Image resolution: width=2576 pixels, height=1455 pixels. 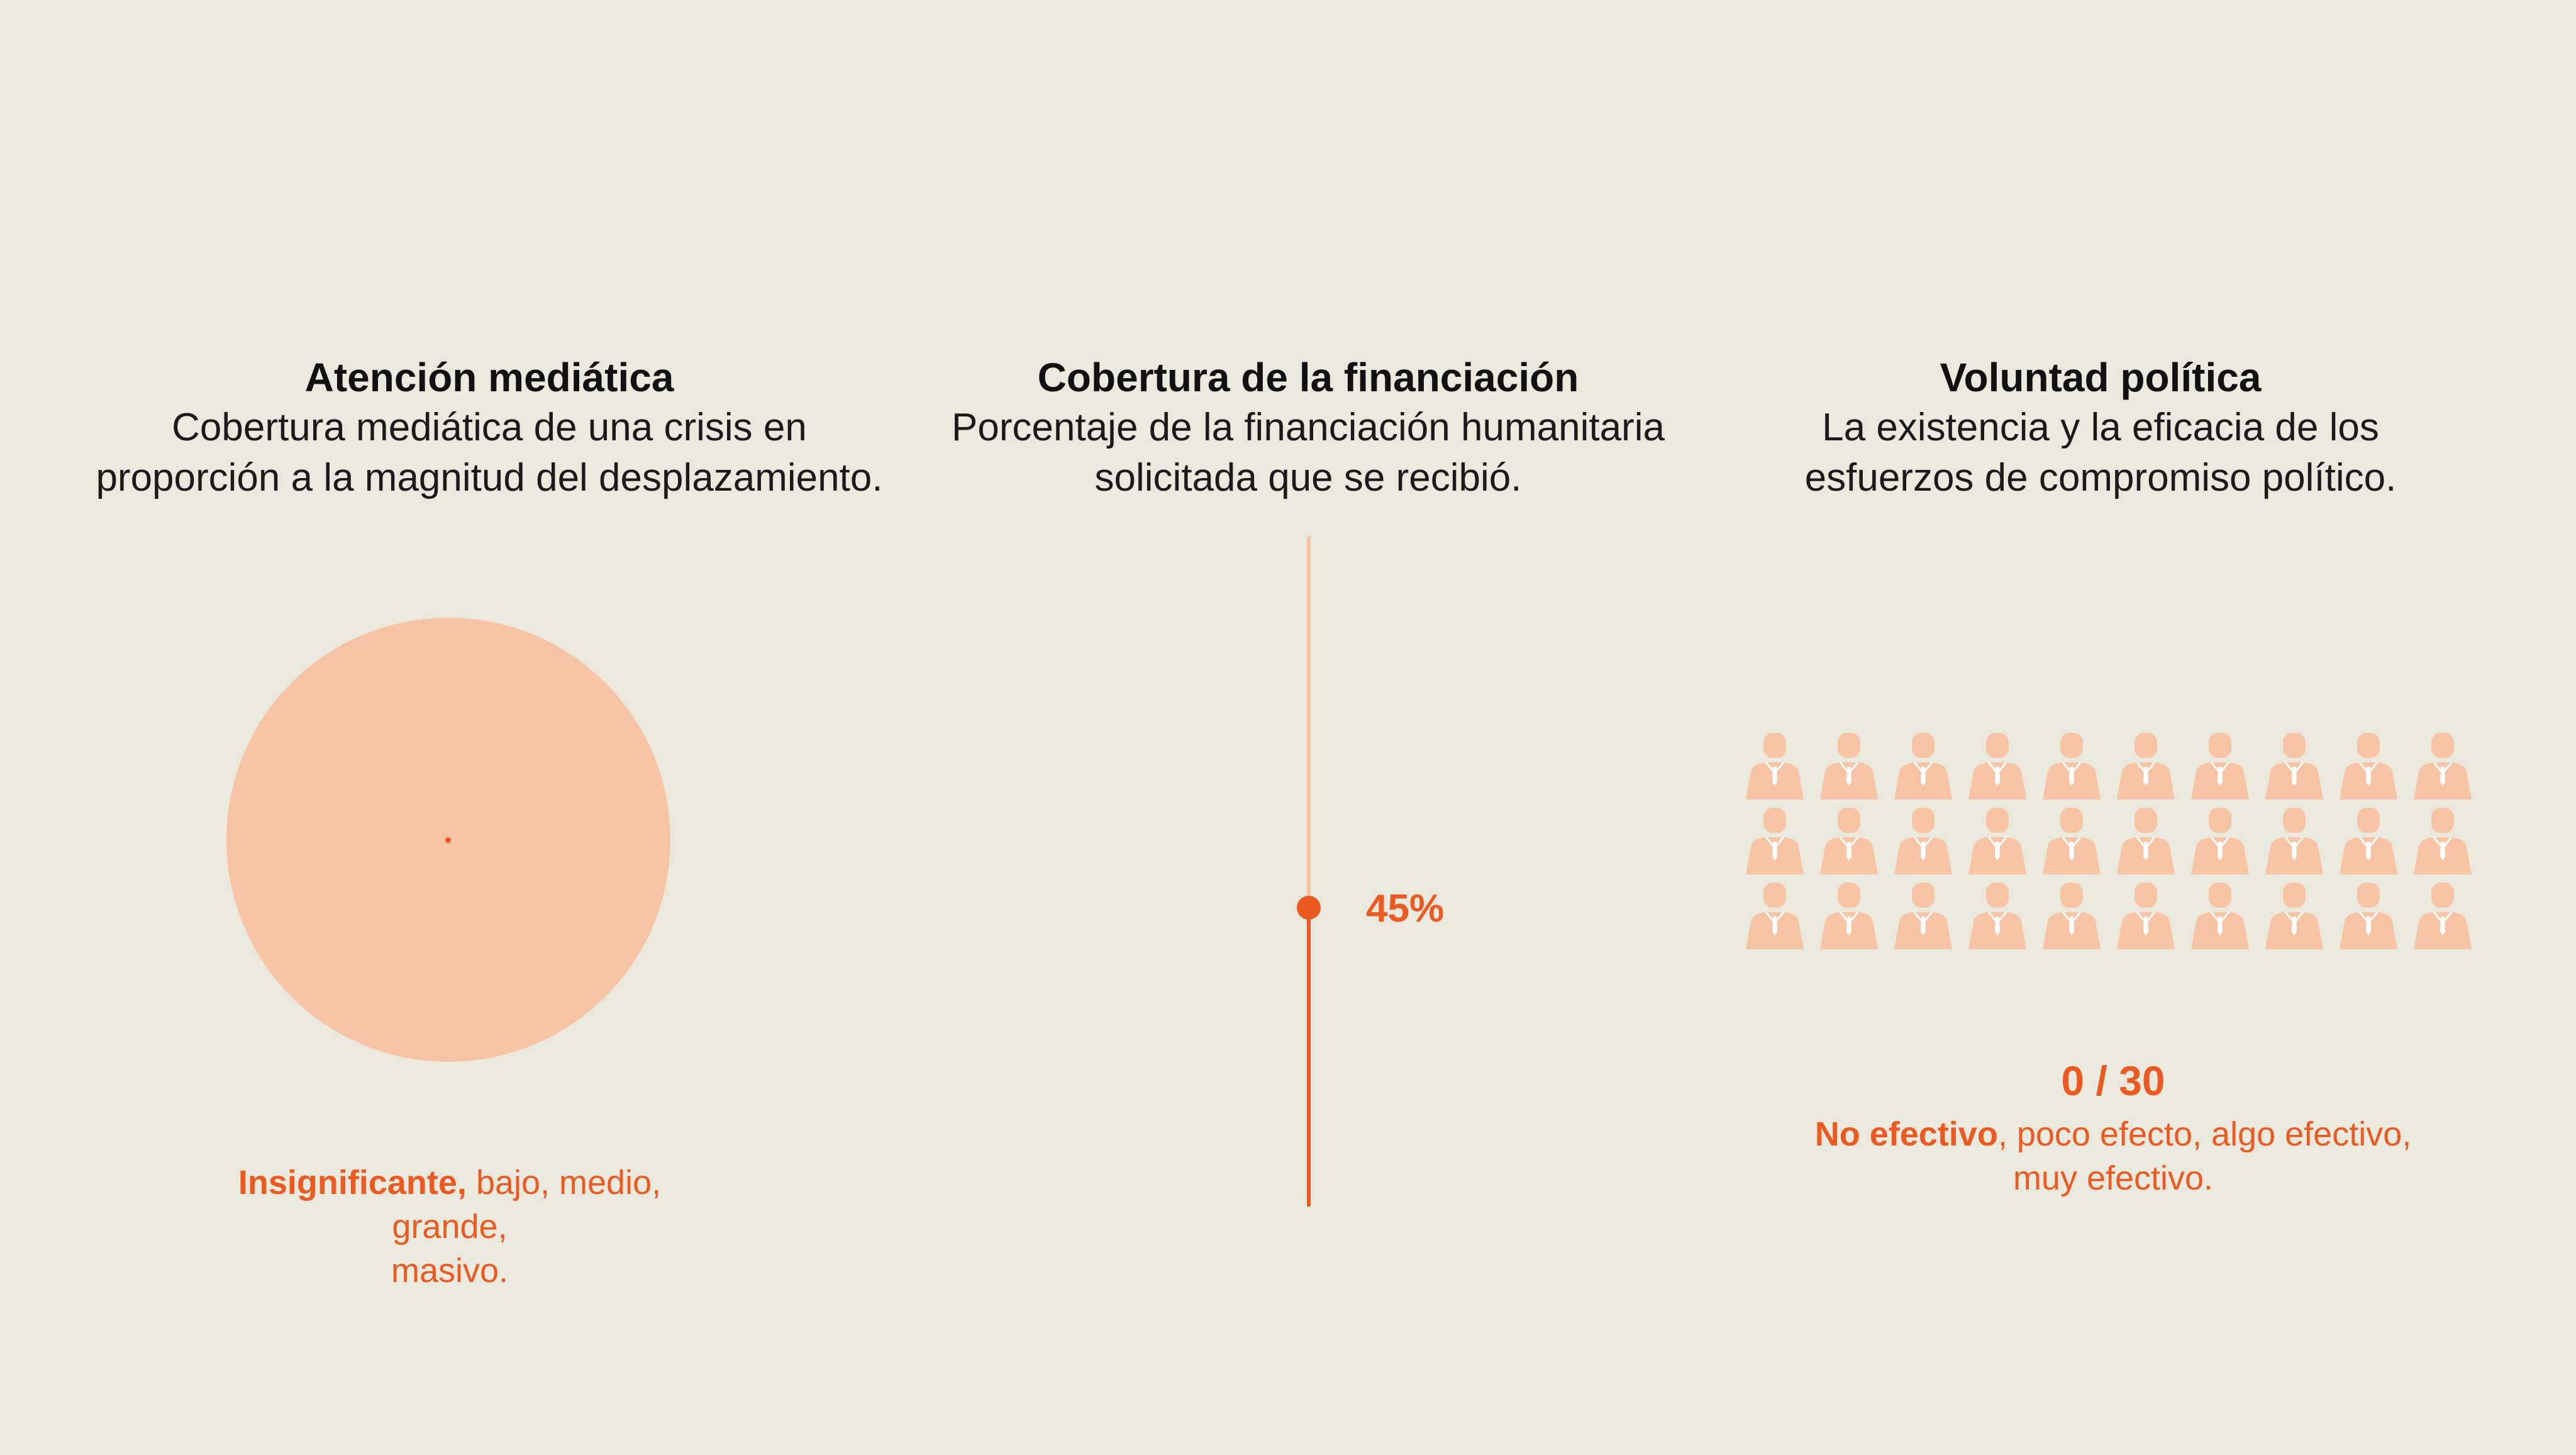 I want to click on media-attention-selected-level: Insignificante,, so click(x=352, y=1182).